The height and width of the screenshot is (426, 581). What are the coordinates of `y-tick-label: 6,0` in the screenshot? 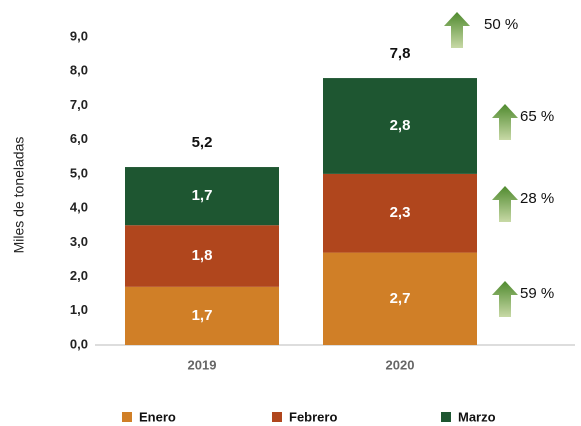 It's located at (79, 138).